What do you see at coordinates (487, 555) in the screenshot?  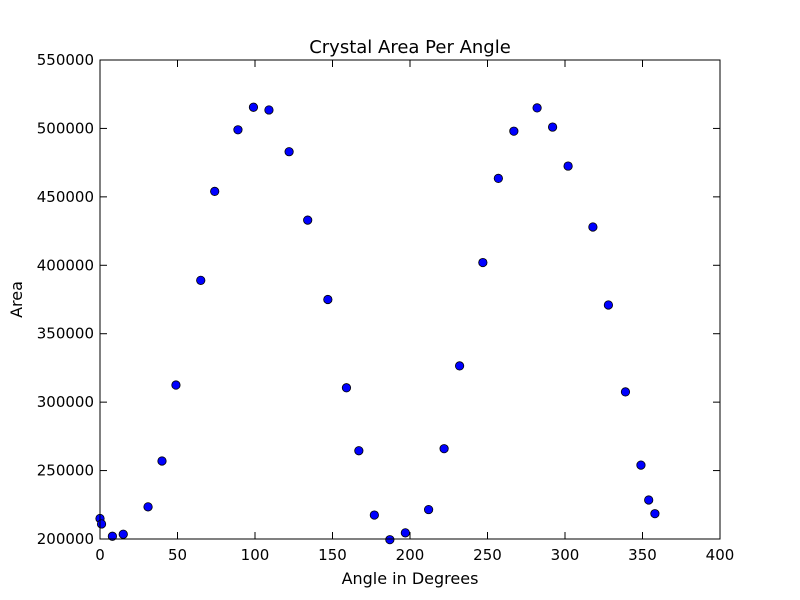 I see `x-tick-label: 250` at bounding box center [487, 555].